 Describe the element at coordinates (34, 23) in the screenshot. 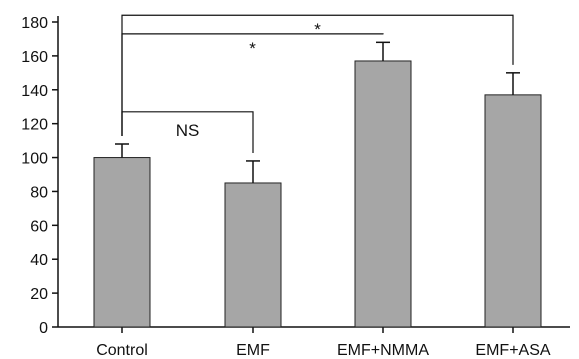

I see `y-tick-label: 180` at that location.